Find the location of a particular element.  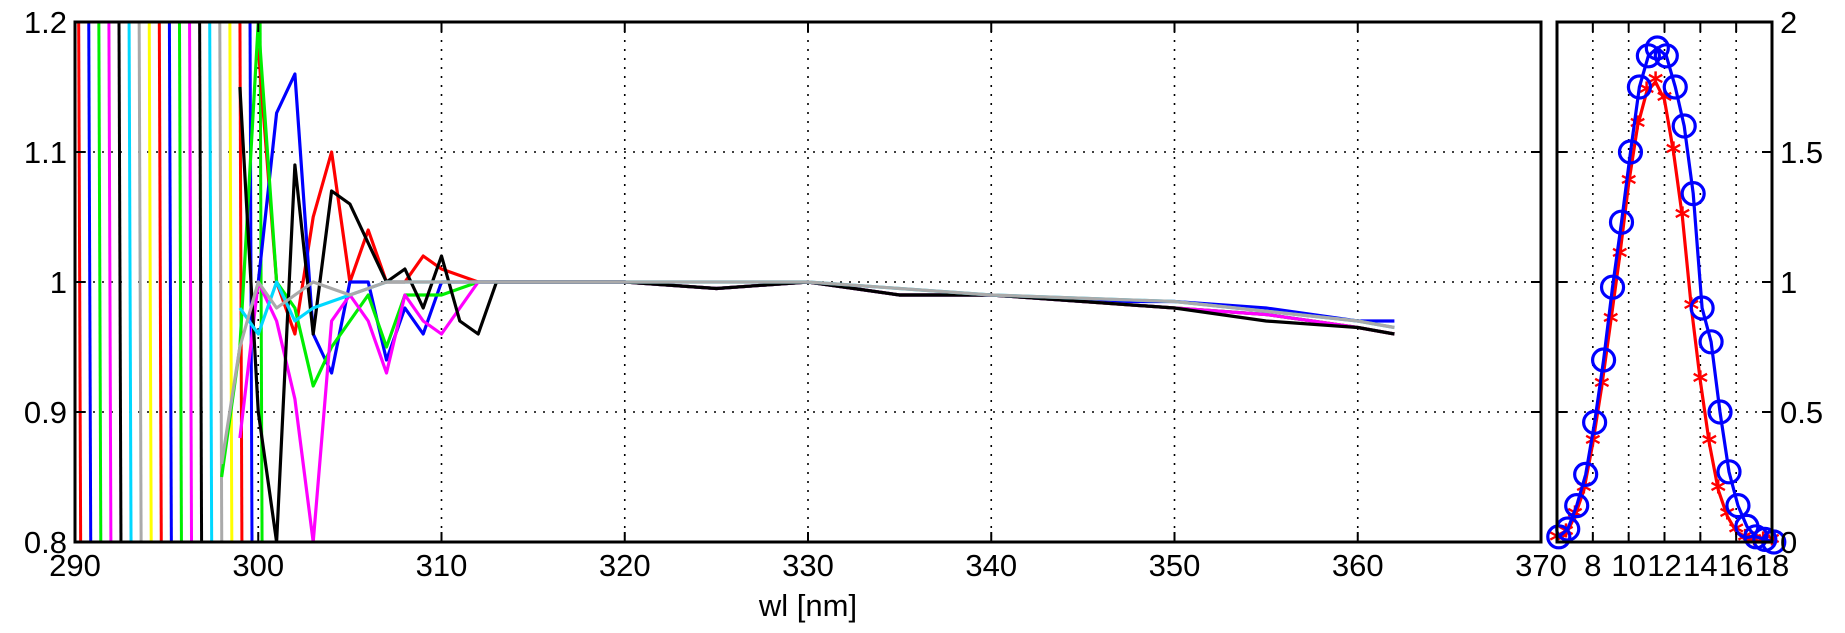

side-ticks: 8 10 12 14 16 180 0.5 1 1.5 2 is located at coordinates (1690, 294).